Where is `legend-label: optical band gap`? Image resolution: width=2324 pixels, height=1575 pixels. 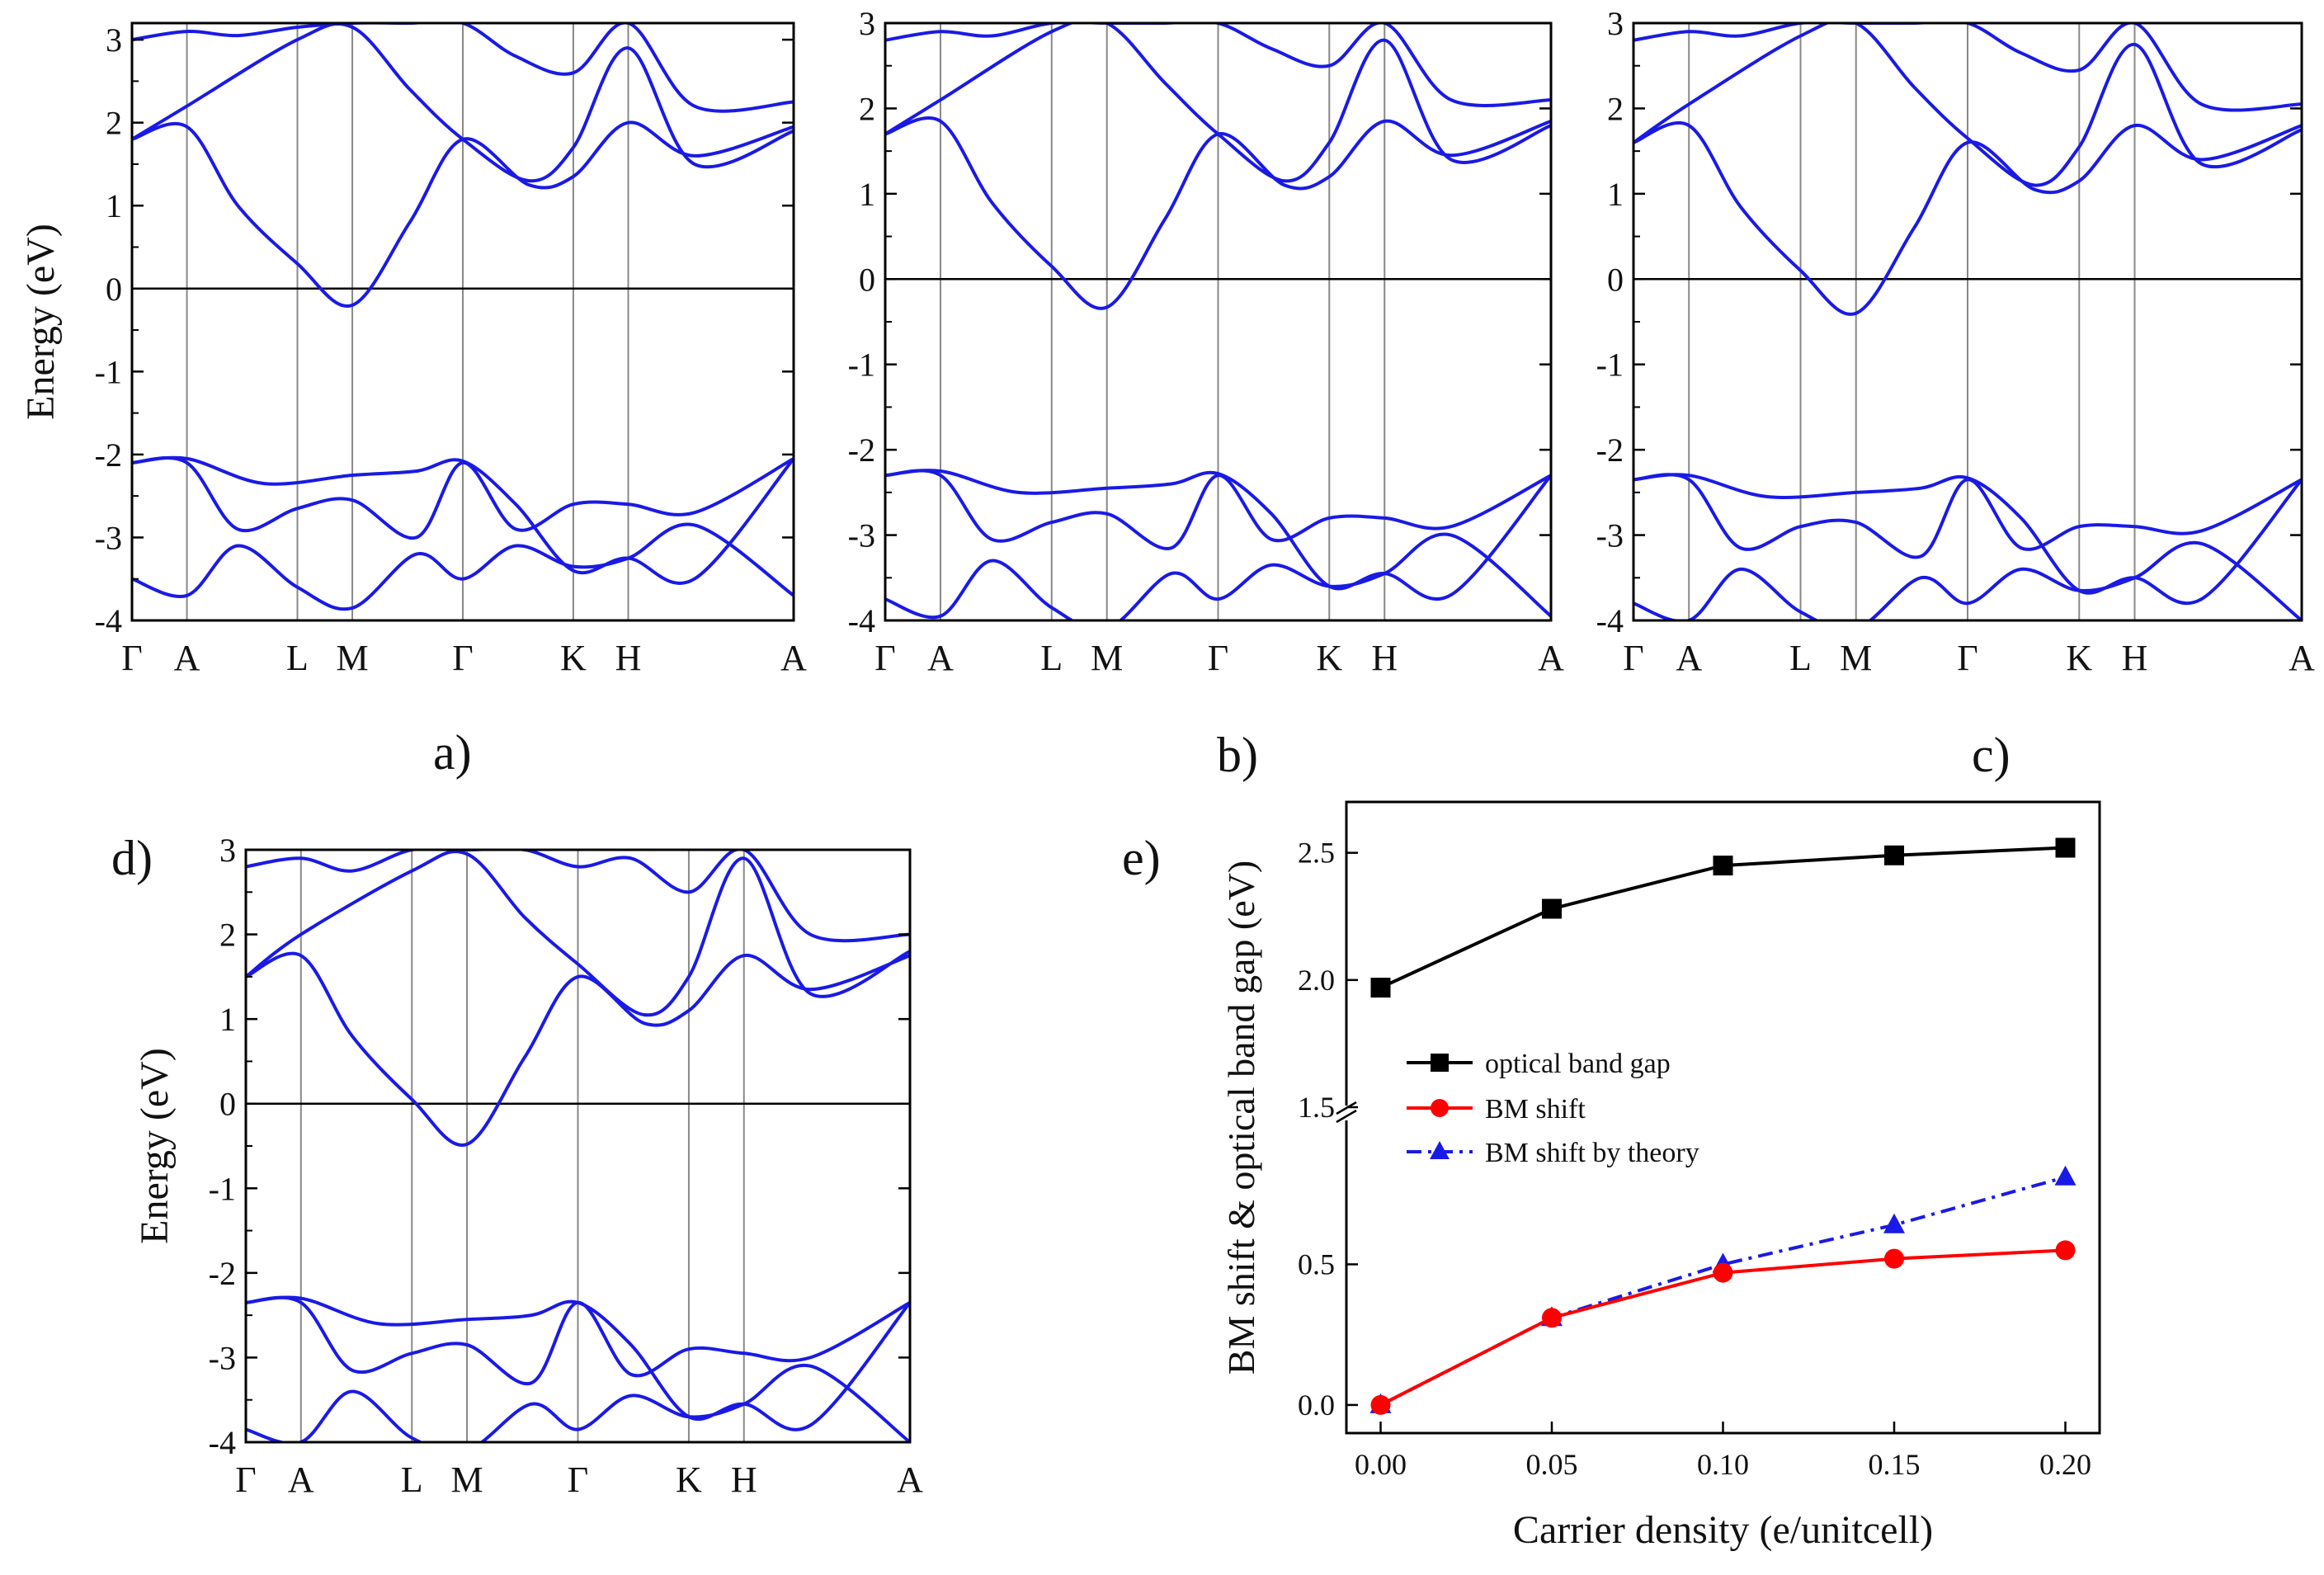 legend-label: optical band gap is located at coordinates (1578, 1064).